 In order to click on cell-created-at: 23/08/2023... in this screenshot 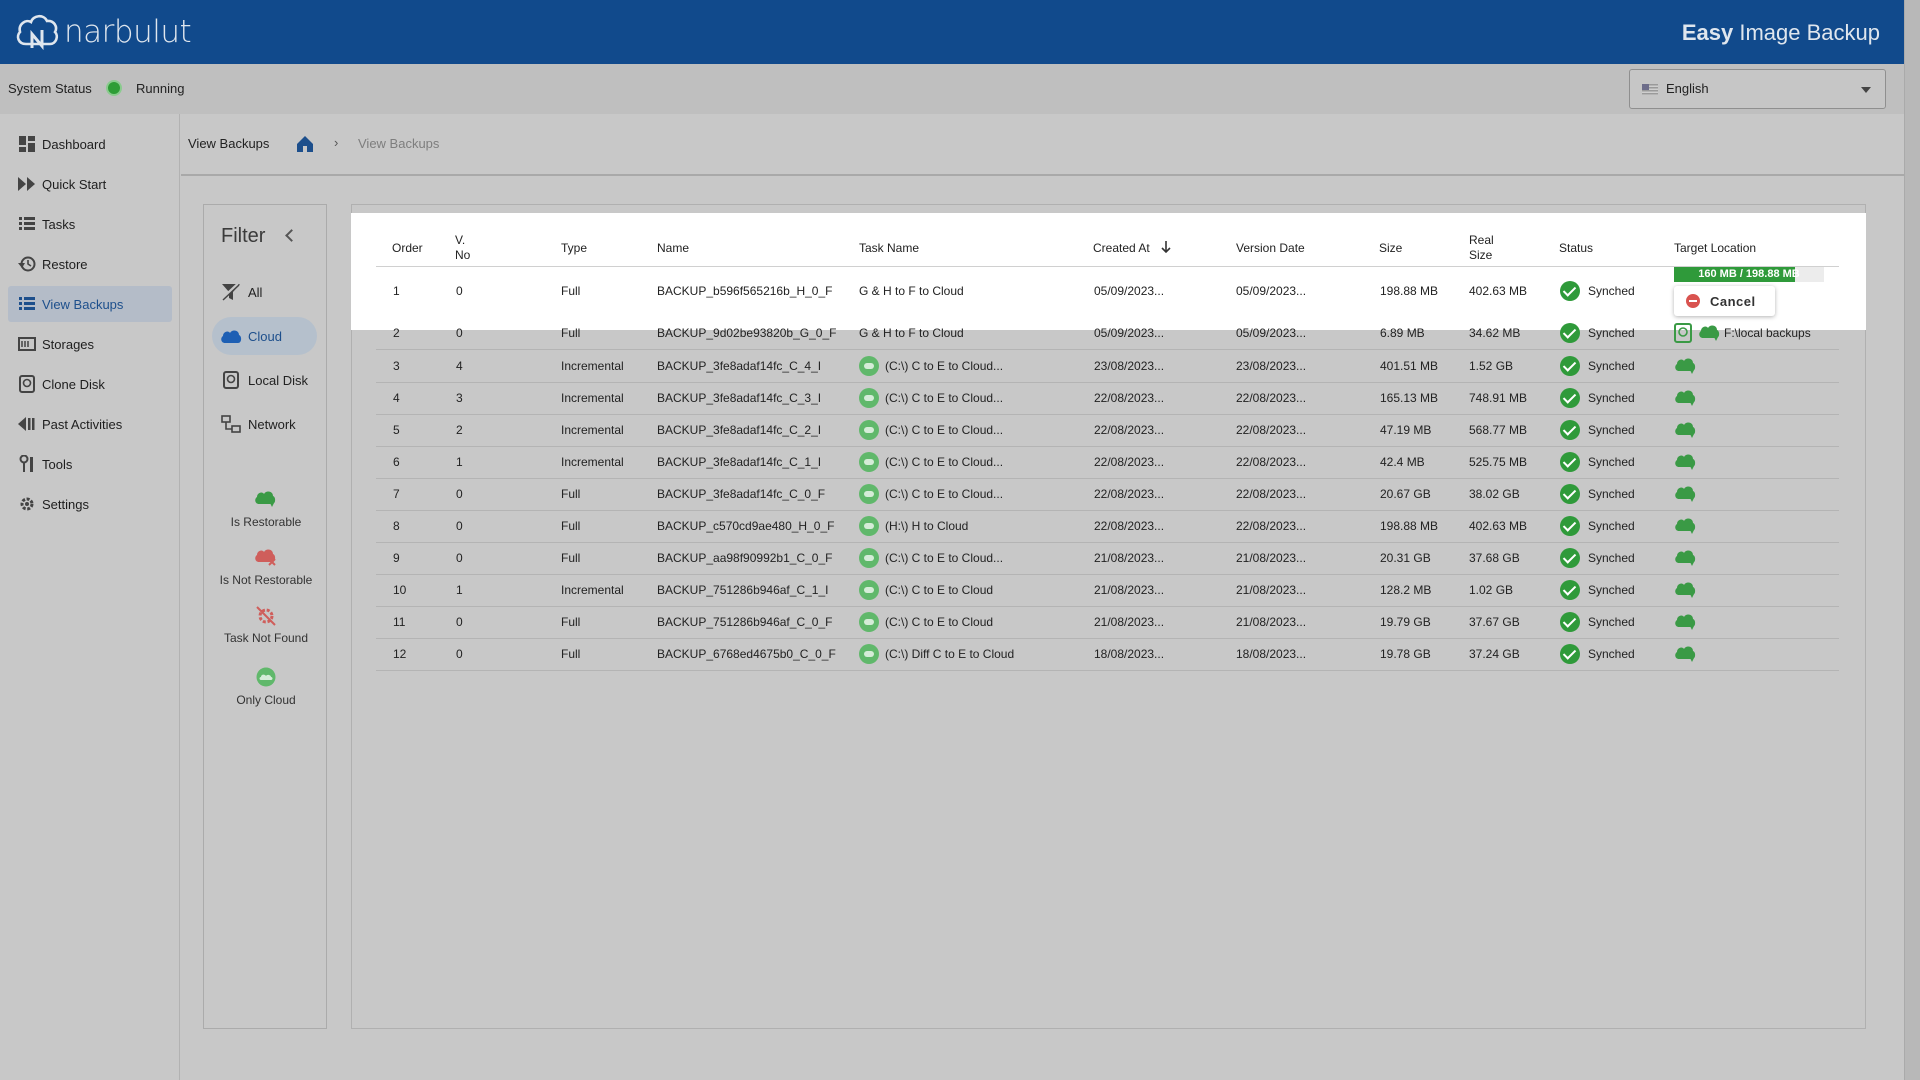, I will do `click(1129, 366)`.